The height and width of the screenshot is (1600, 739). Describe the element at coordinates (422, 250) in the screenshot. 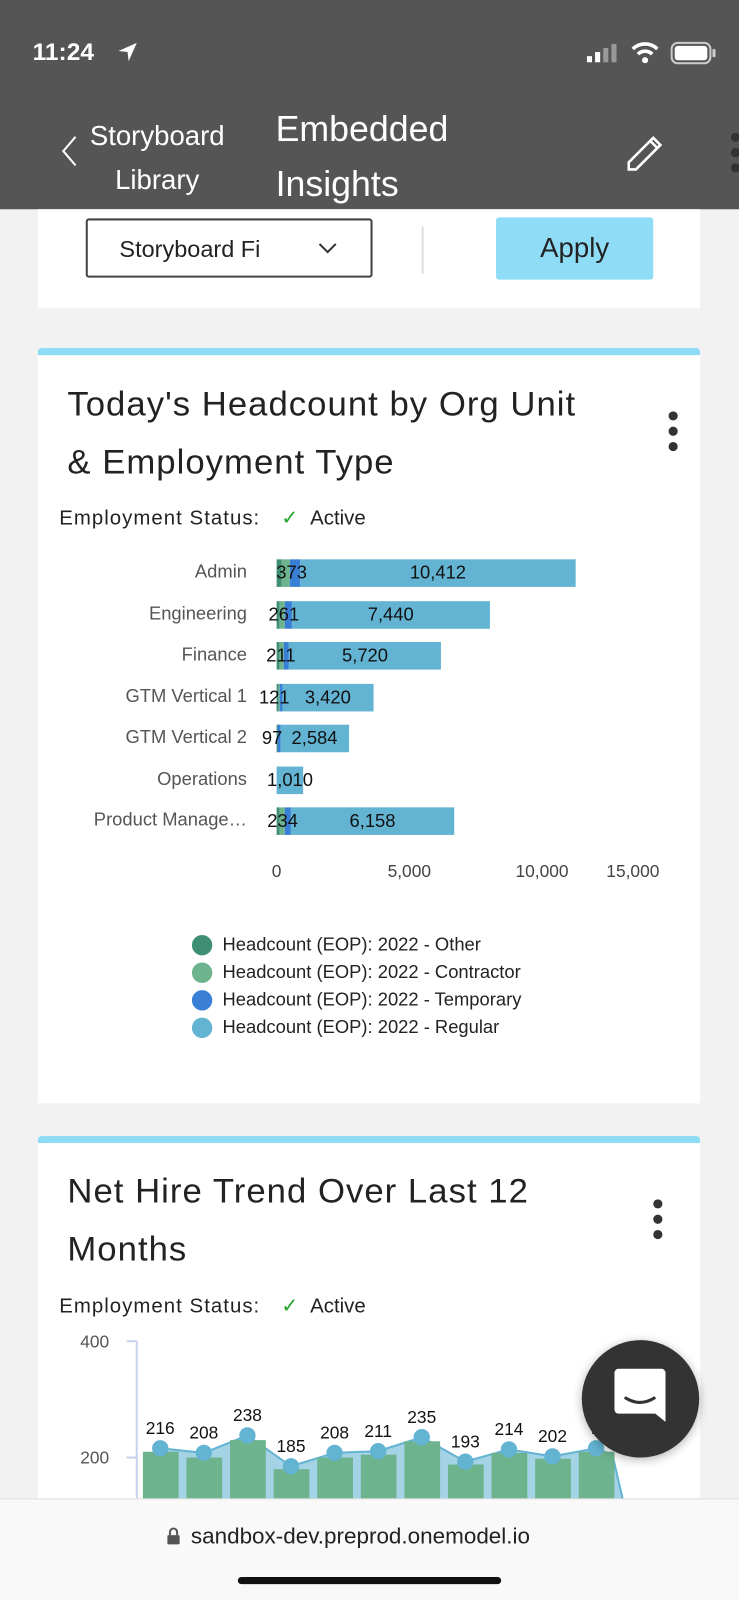

I see `divider` at that location.